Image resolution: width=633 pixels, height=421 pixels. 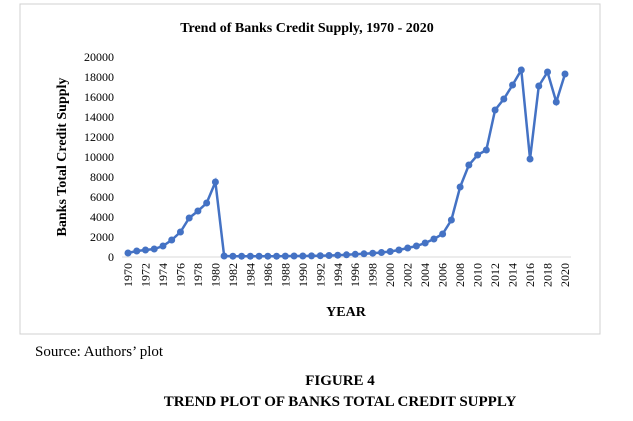 I want to click on x-tick-label: 1974, so click(x=163, y=275).